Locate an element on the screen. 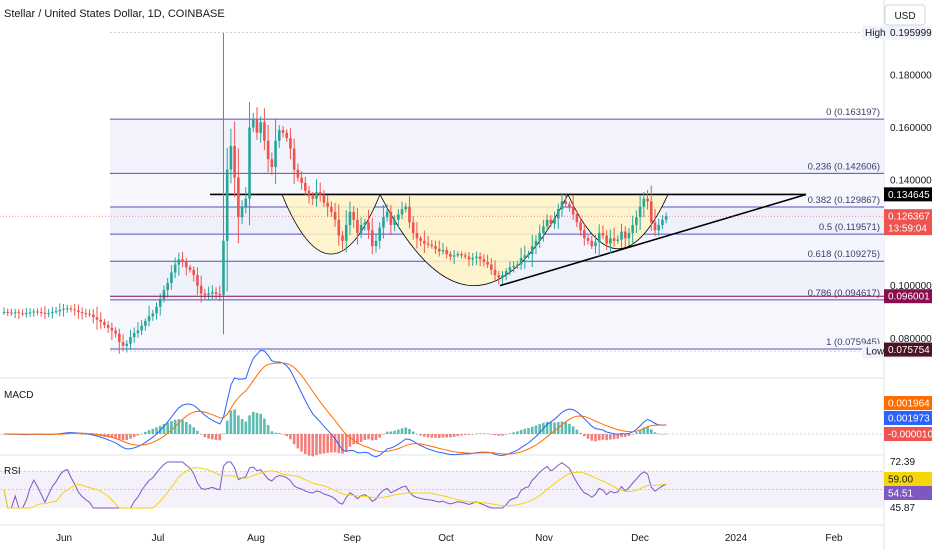  rsi-tag: 54.51 is located at coordinates (900, 494).